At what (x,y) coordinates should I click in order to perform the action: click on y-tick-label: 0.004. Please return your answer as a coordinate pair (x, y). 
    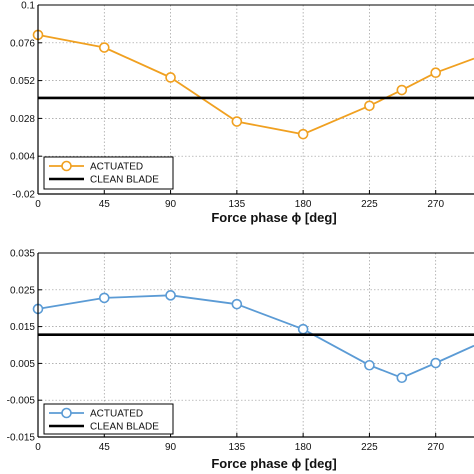
    Looking at the image, I should click on (22, 157).